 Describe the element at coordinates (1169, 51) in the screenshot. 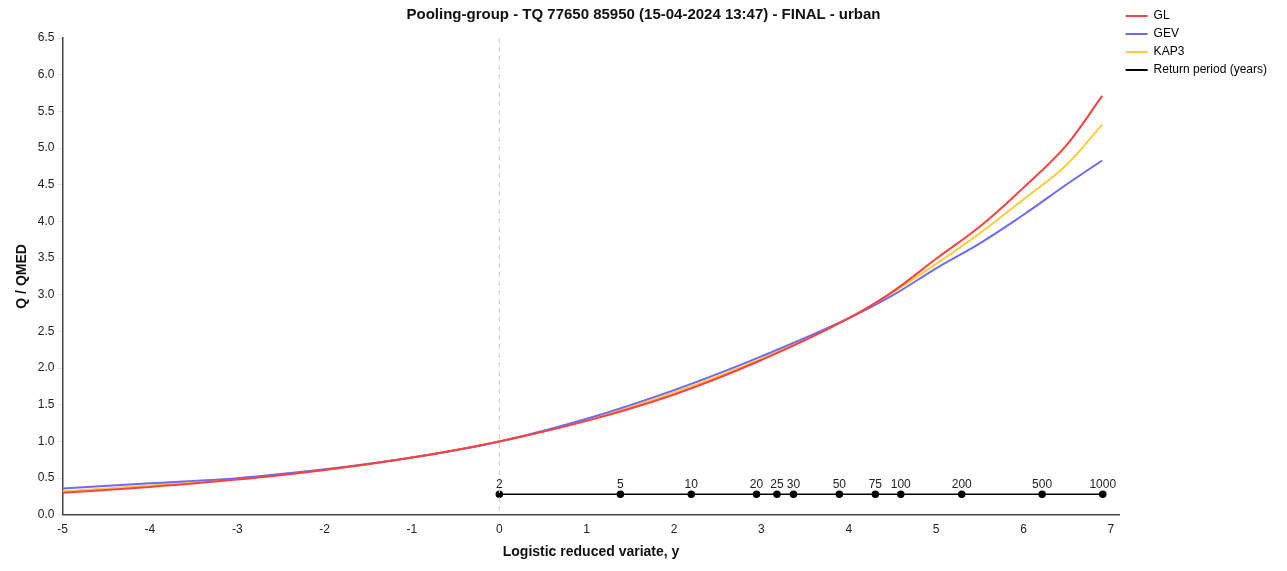

I see `legend-label: KAP3` at that location.